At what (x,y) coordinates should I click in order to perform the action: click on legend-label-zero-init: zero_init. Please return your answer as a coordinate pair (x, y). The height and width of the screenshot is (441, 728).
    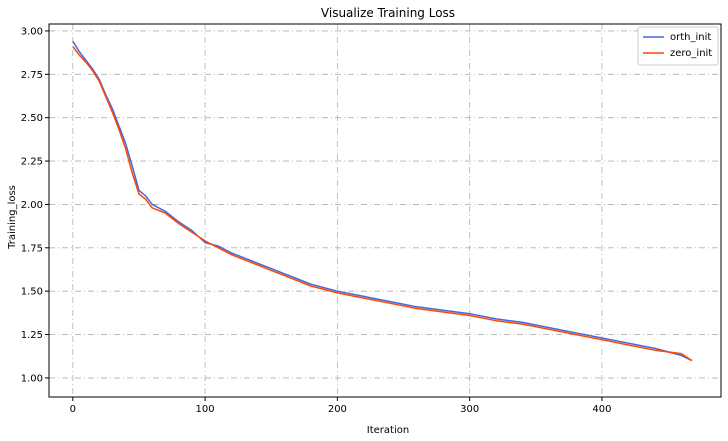
    Looking at the image, I should click on (691, 53).